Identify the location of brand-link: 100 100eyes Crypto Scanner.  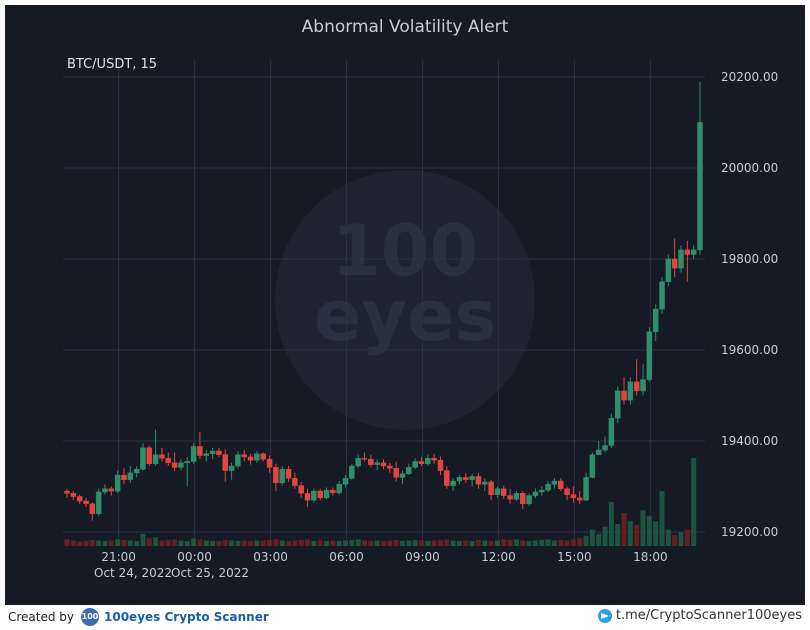
(175, 617).